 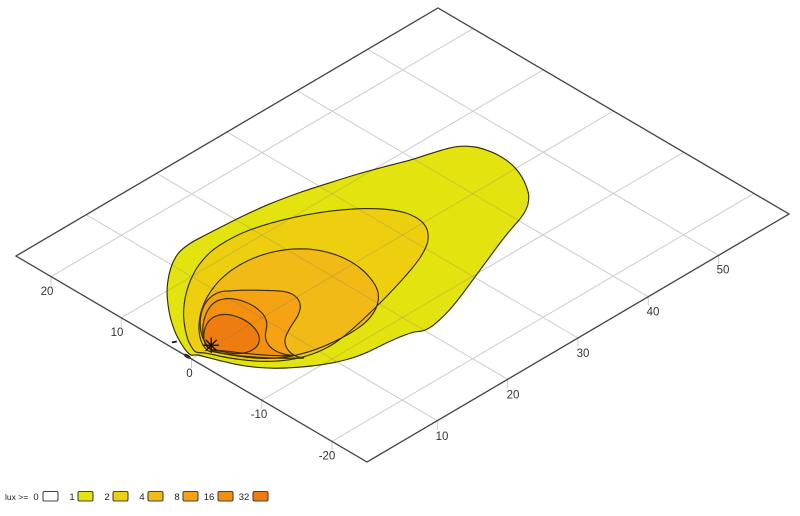 What do you see at coordinates (209, 497) in the screenshot?
I see `svg-text: 16` at bounding box center [209, 497].